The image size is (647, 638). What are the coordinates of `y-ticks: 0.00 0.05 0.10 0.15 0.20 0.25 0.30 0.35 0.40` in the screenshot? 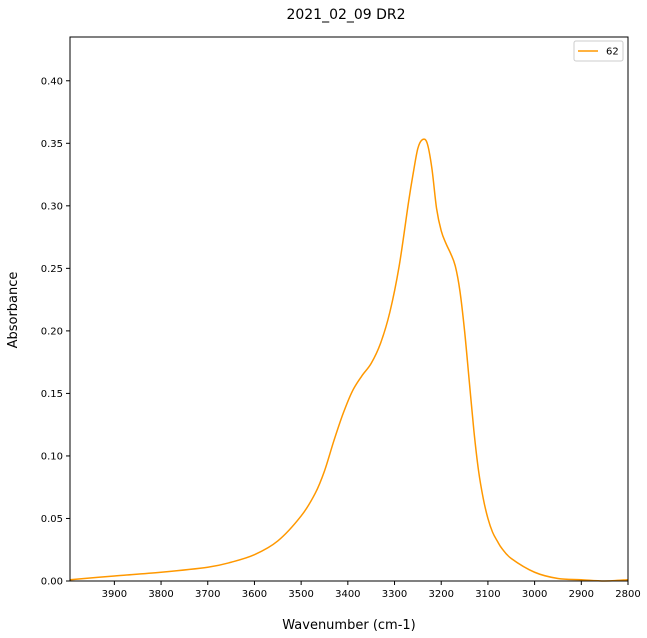 It's located at (55, 332).